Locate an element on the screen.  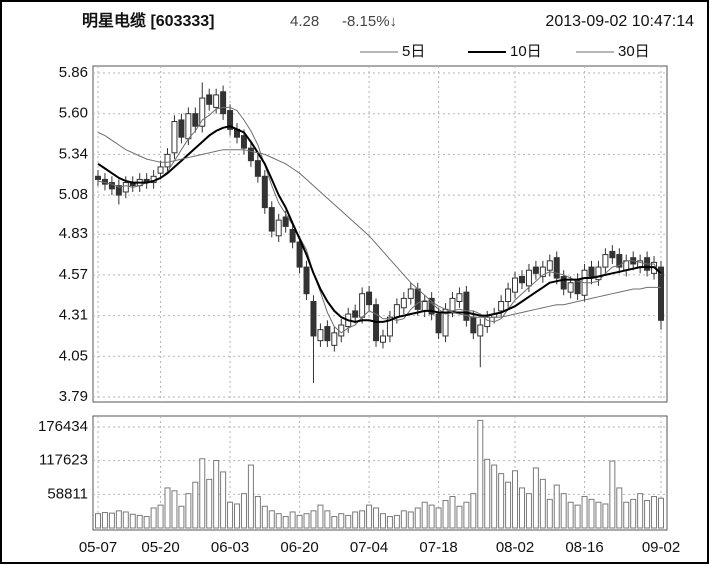
x-tick-label: 08-02 is located at coordinates (515, 547).